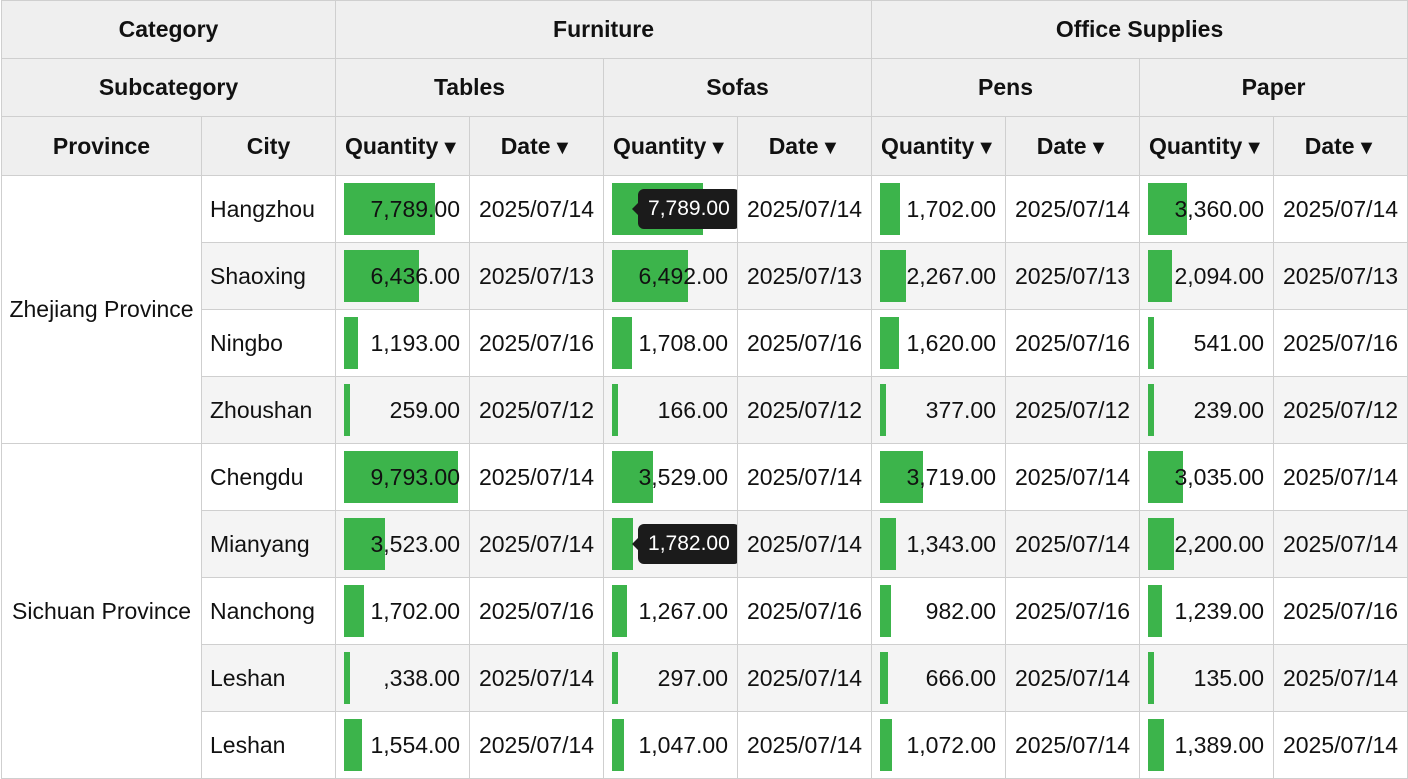 The width and height of the screenshot is (1408, 779). What do you see at coordinates (939, 611) in the screenshot?
I see `pens-quantity-cell: 982.00` at bounding box center [939, 611].